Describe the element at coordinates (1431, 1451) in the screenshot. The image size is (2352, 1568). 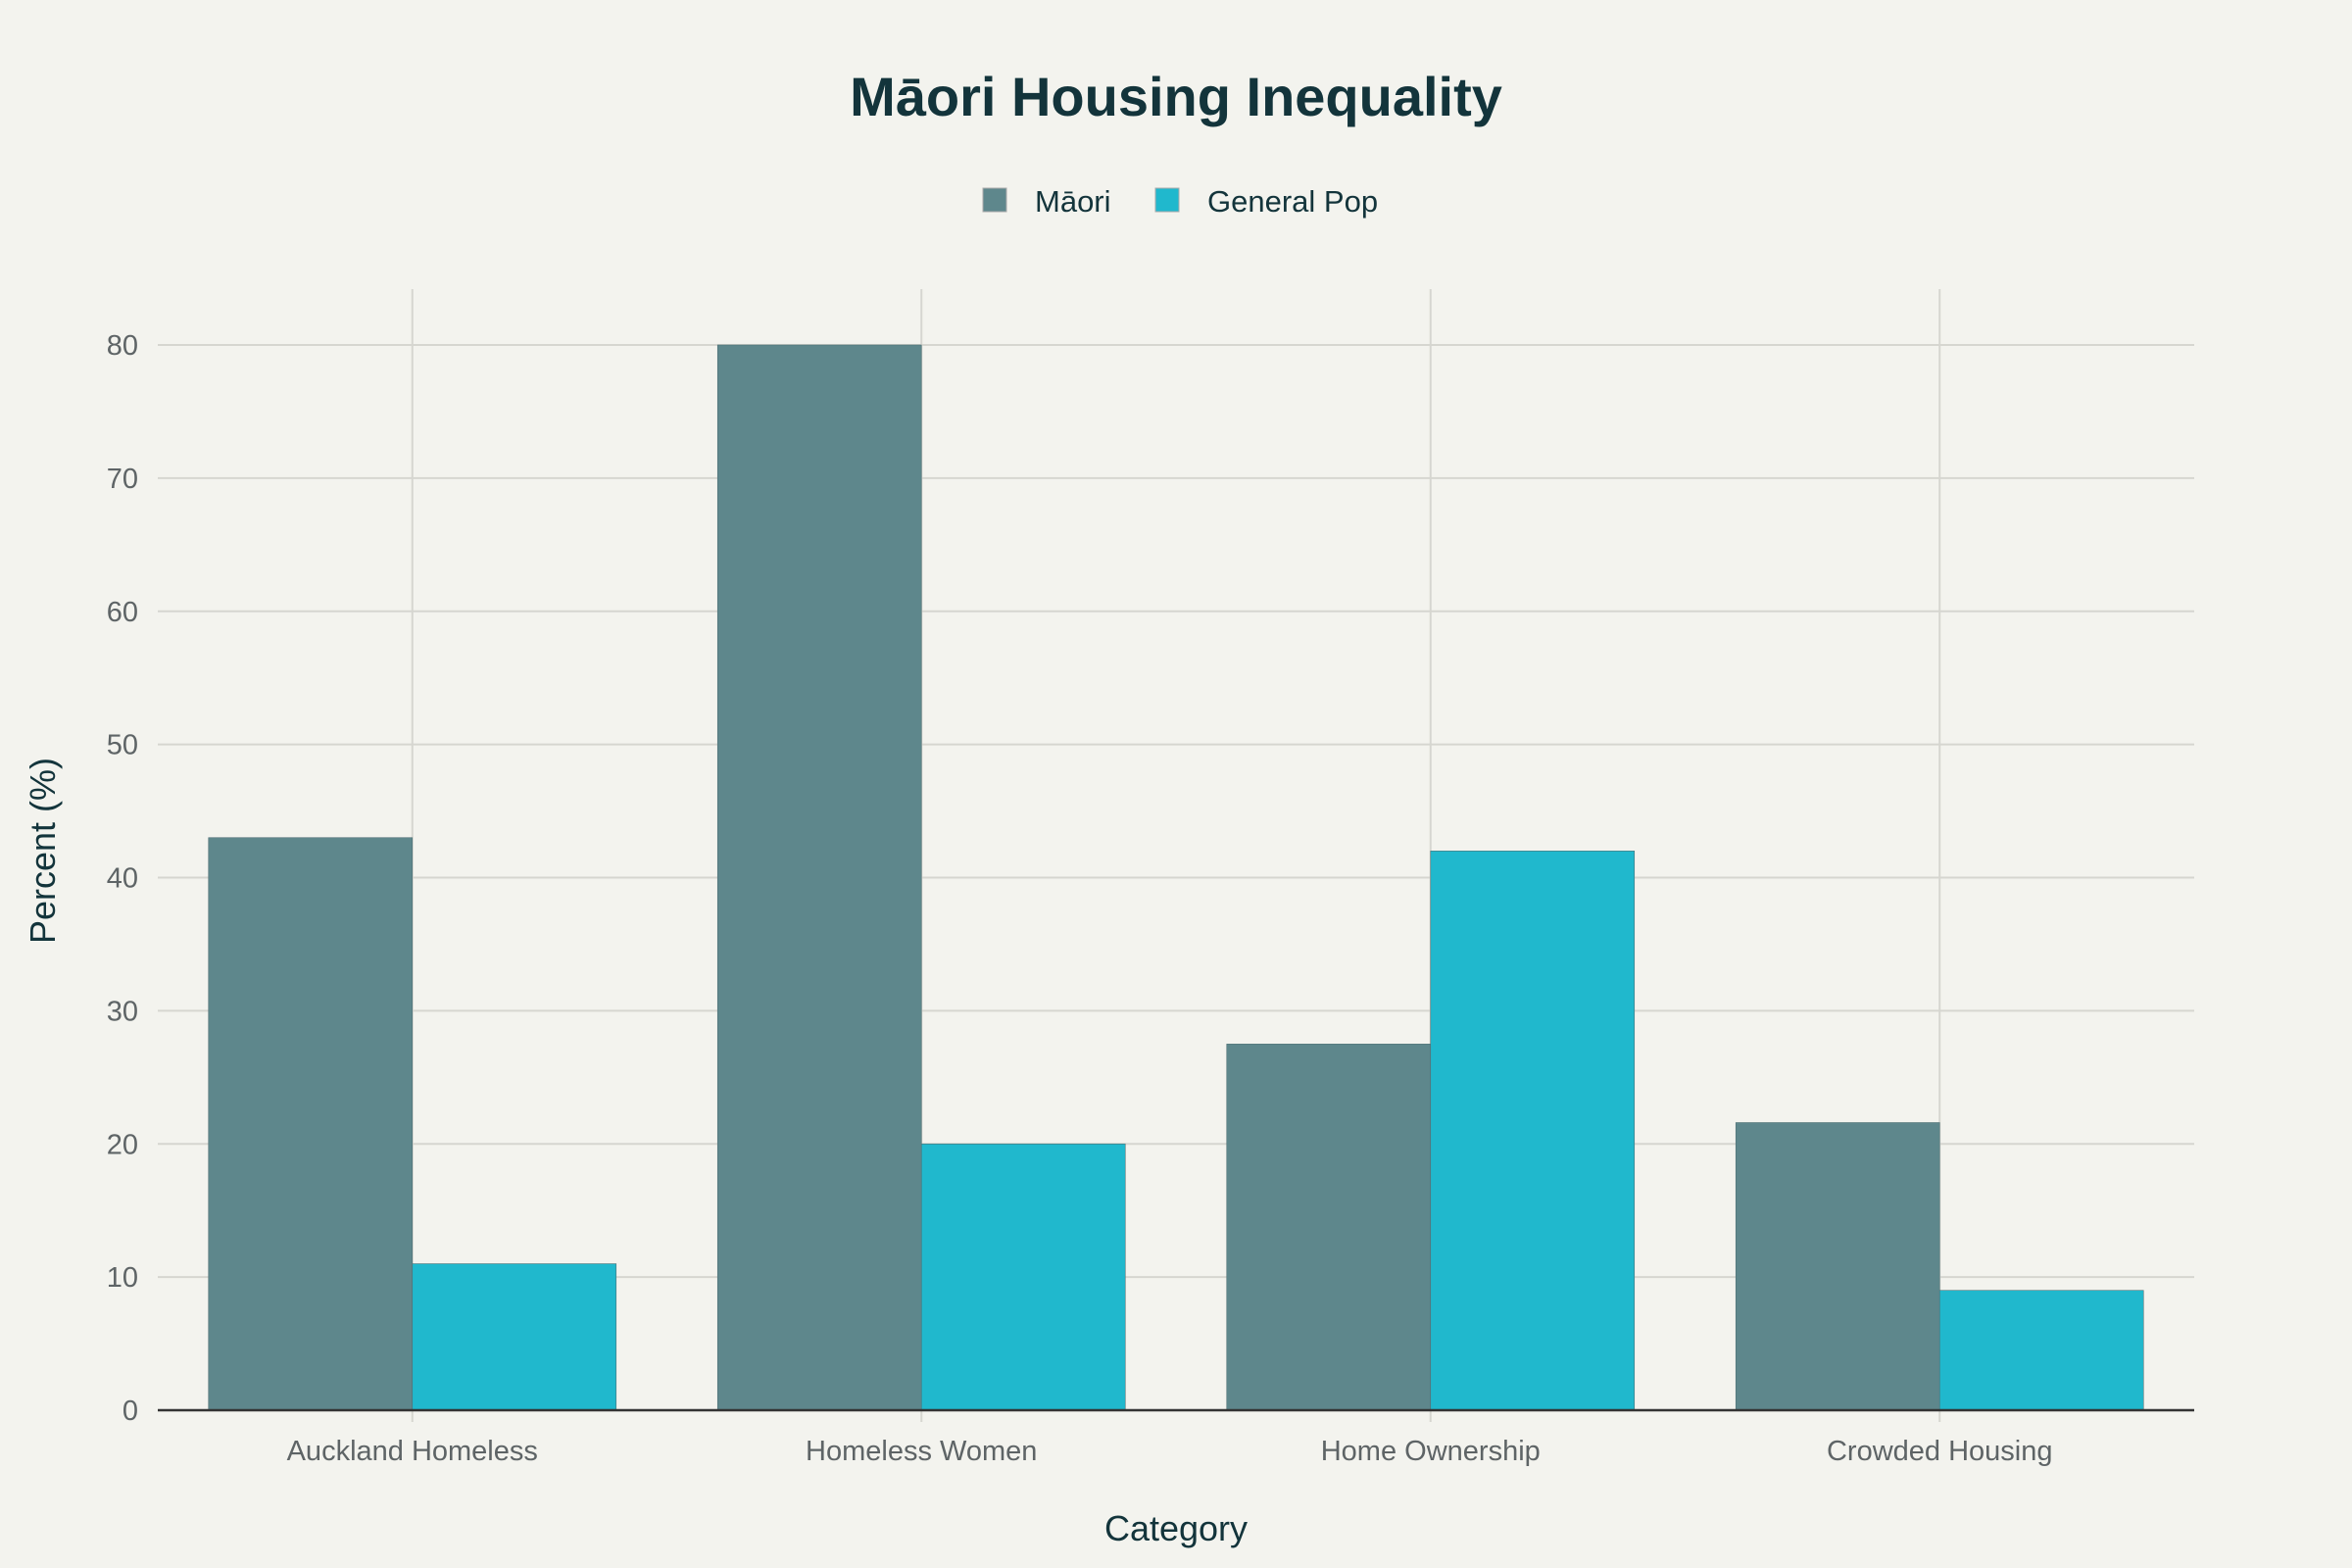
I see `x-tick-label: Home Ownership` at that location.